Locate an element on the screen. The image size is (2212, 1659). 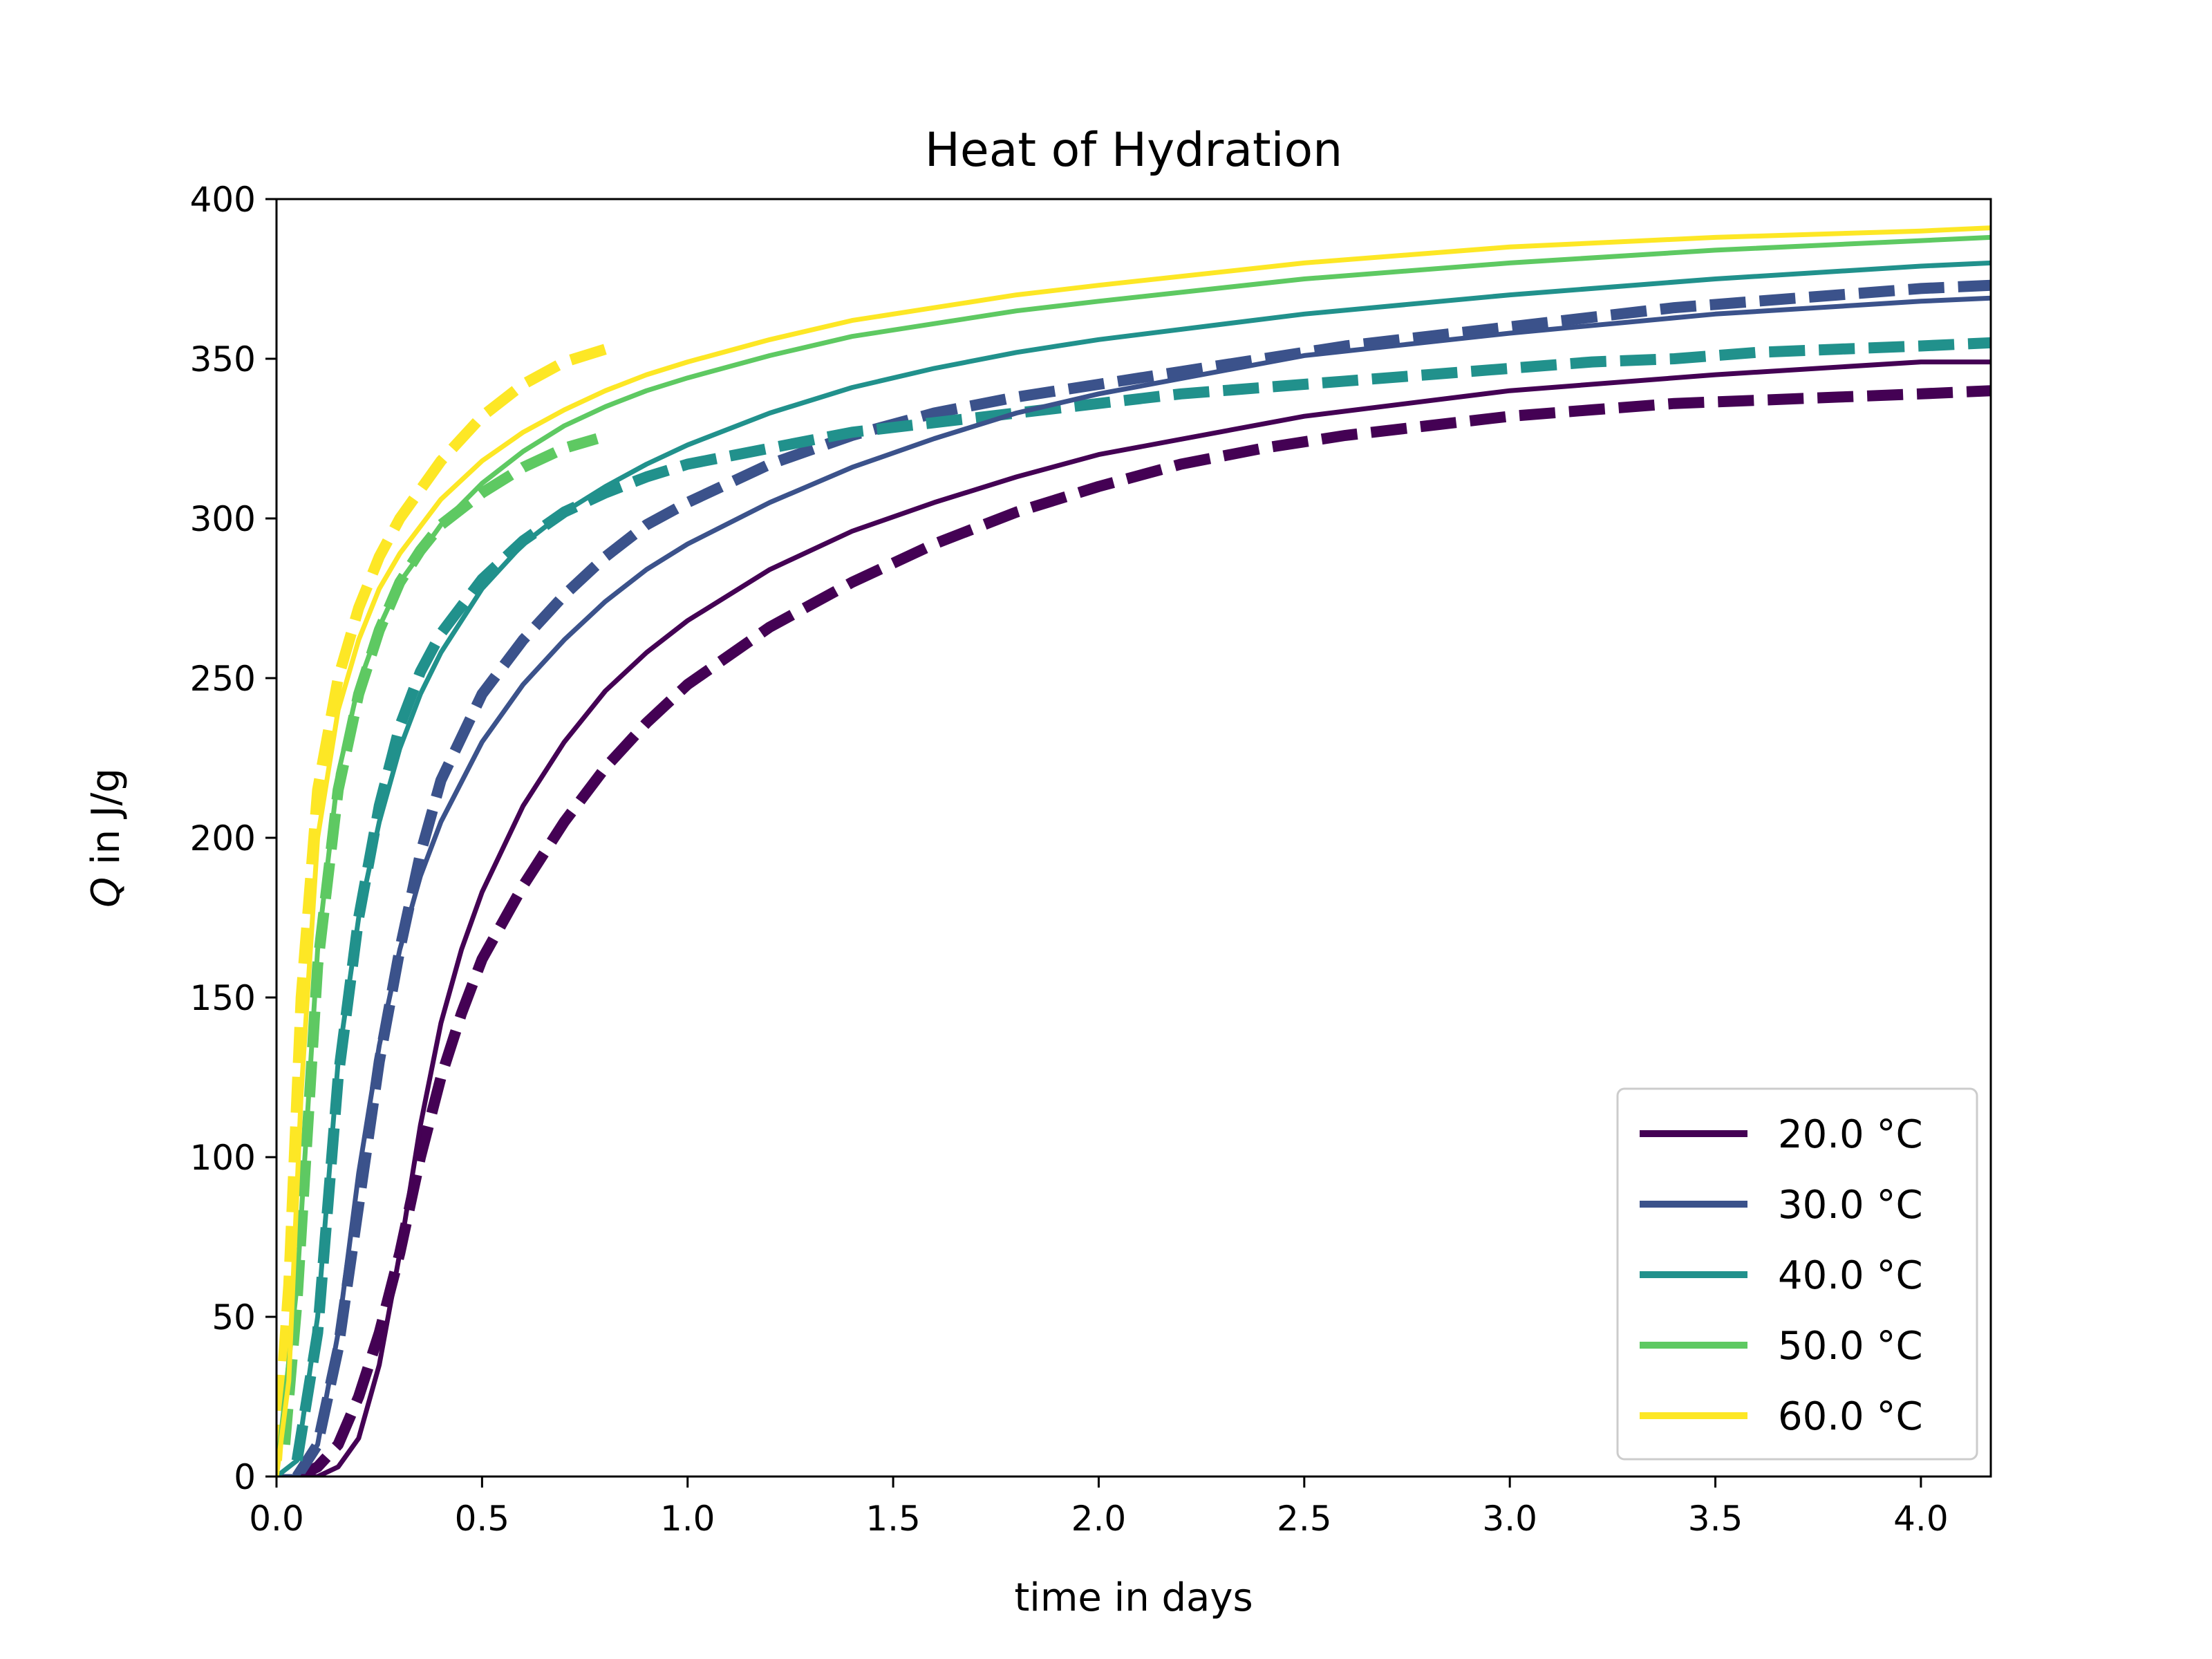
x-tick-label: 3.5 is located at coordinates (1715, 1519).